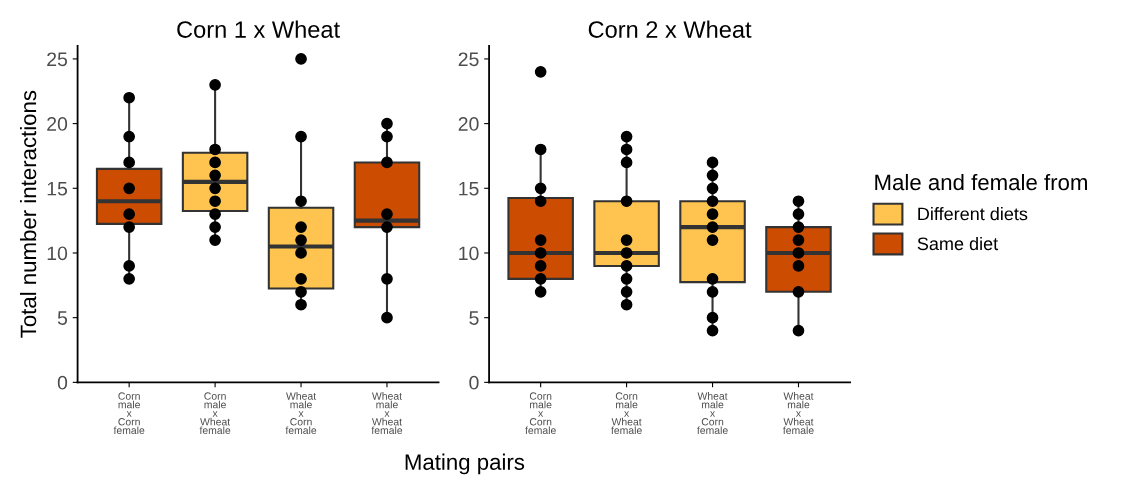 The width and height of the screenshot is (1141, 484). Describe the element at coordinates (958, 243) in the screenshot. I see `legend-label: Same diet` at that location.